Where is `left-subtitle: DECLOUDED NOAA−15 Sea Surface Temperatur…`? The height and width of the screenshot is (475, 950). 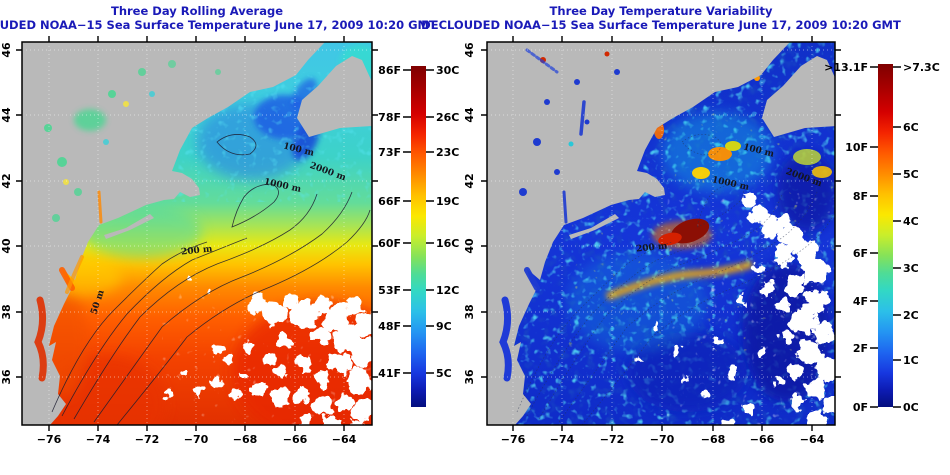
left-subtitle: DECLOUDED NOAA−15 Sea Surface Temperatur… is located at coordinates (218, 25).